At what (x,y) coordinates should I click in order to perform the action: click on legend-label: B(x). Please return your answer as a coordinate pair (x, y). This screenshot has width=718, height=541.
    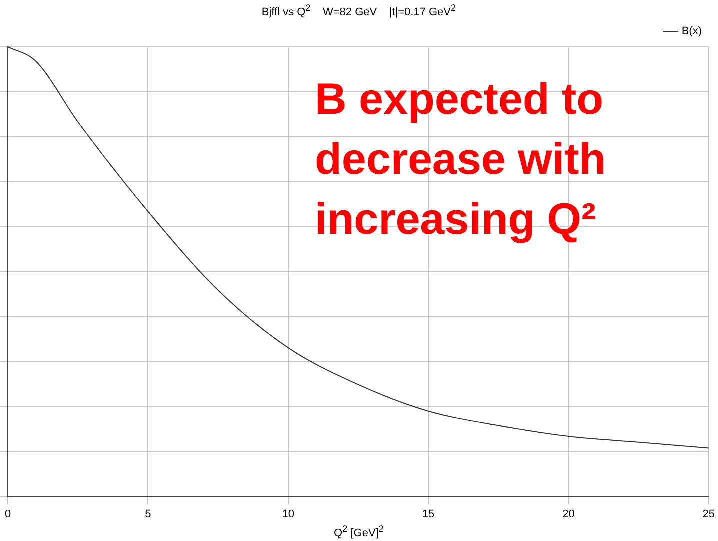
    Looking at the image, I should click on (692, 32).